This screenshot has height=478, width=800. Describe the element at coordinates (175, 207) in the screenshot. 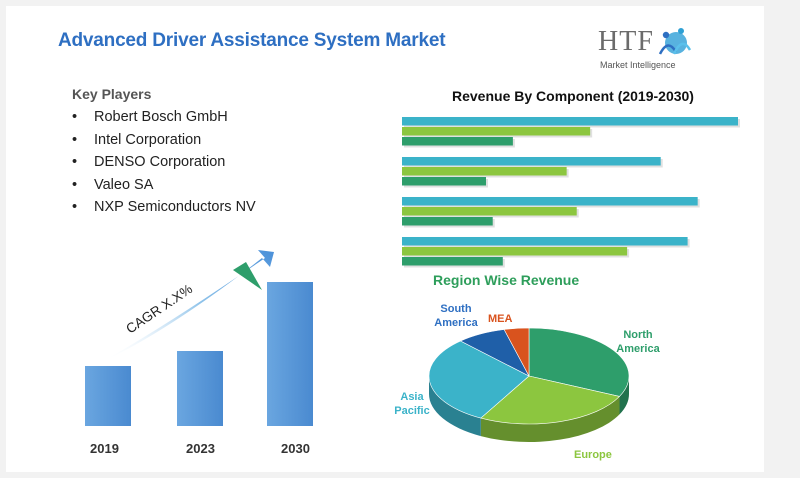

I see `key-player-name: NXP Semiconductors NV` at that location.